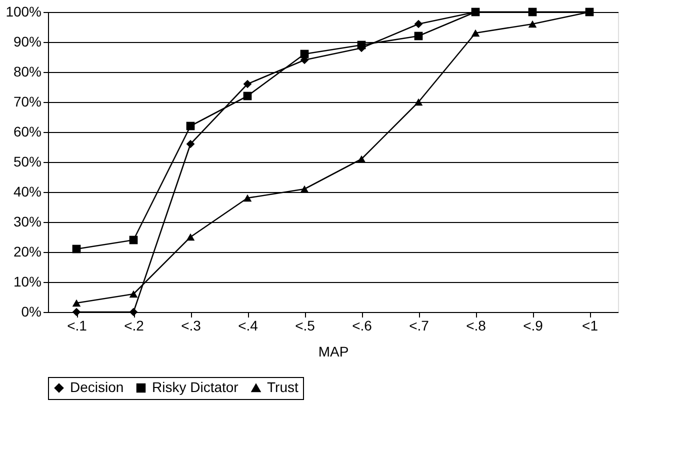  I want to click on y-tick-label: 0%, so click(31, 312).